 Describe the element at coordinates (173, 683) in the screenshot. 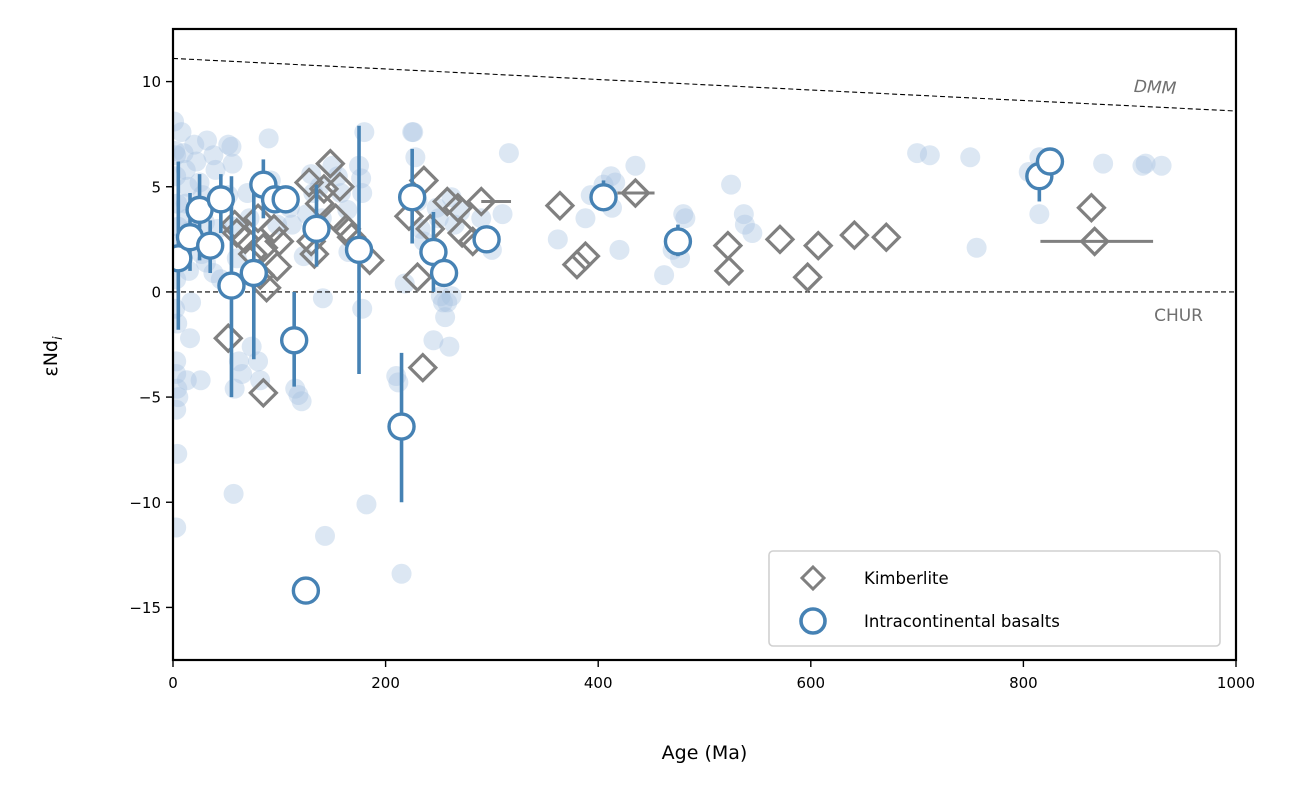

I see `x-tick-label: 0` at that location.